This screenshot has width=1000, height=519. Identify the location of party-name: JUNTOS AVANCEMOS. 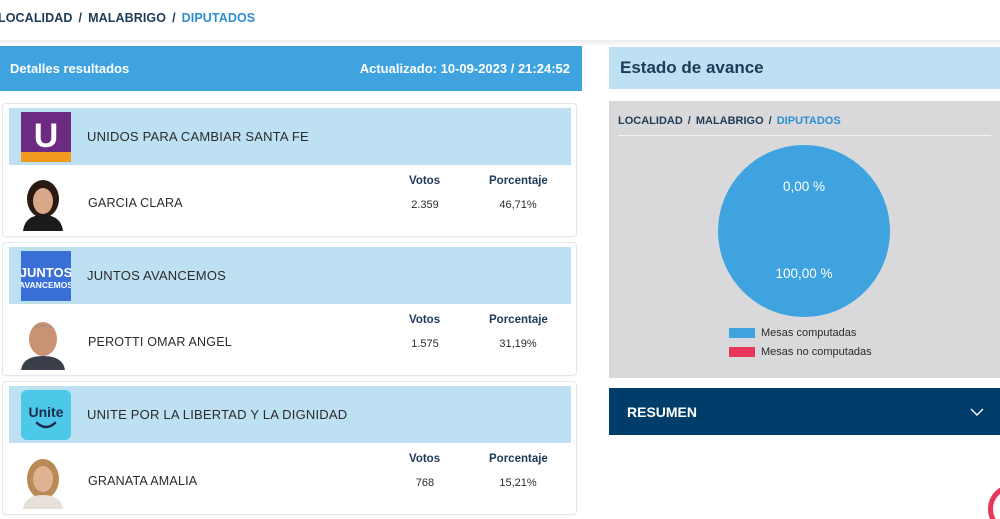
(157, 275).